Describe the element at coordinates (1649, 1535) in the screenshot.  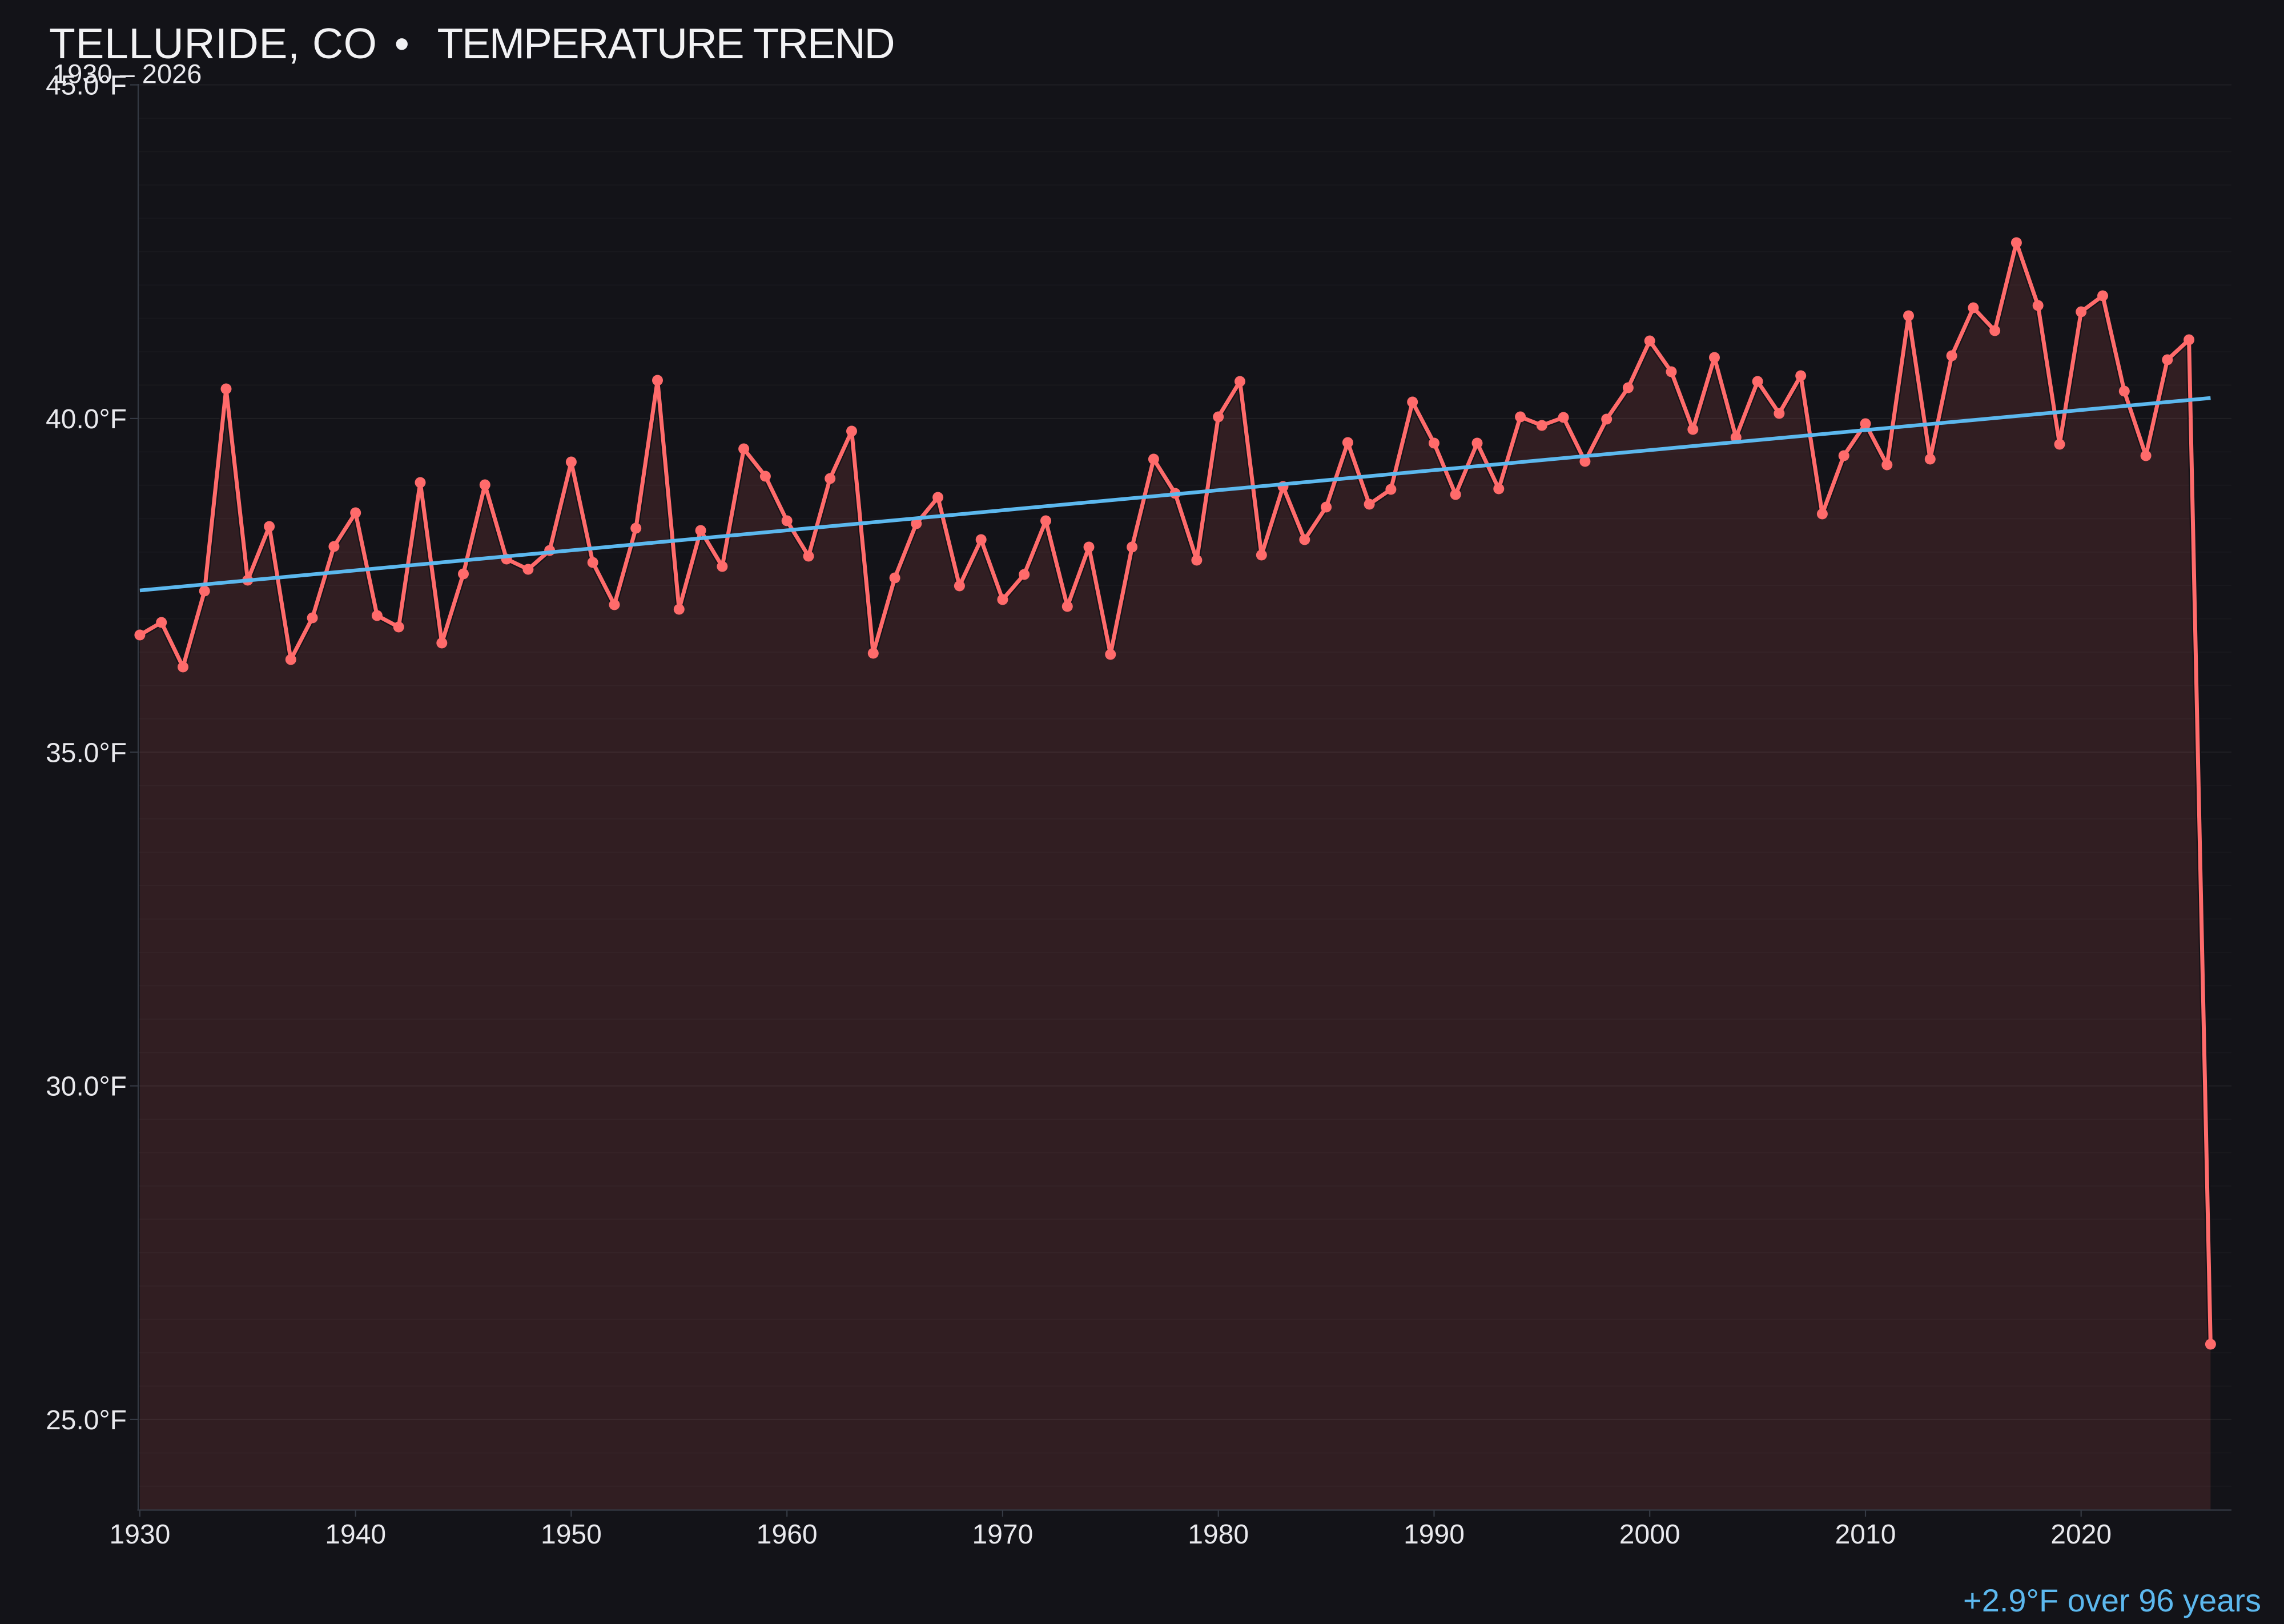
I see `svg-text: 2000` at that location.